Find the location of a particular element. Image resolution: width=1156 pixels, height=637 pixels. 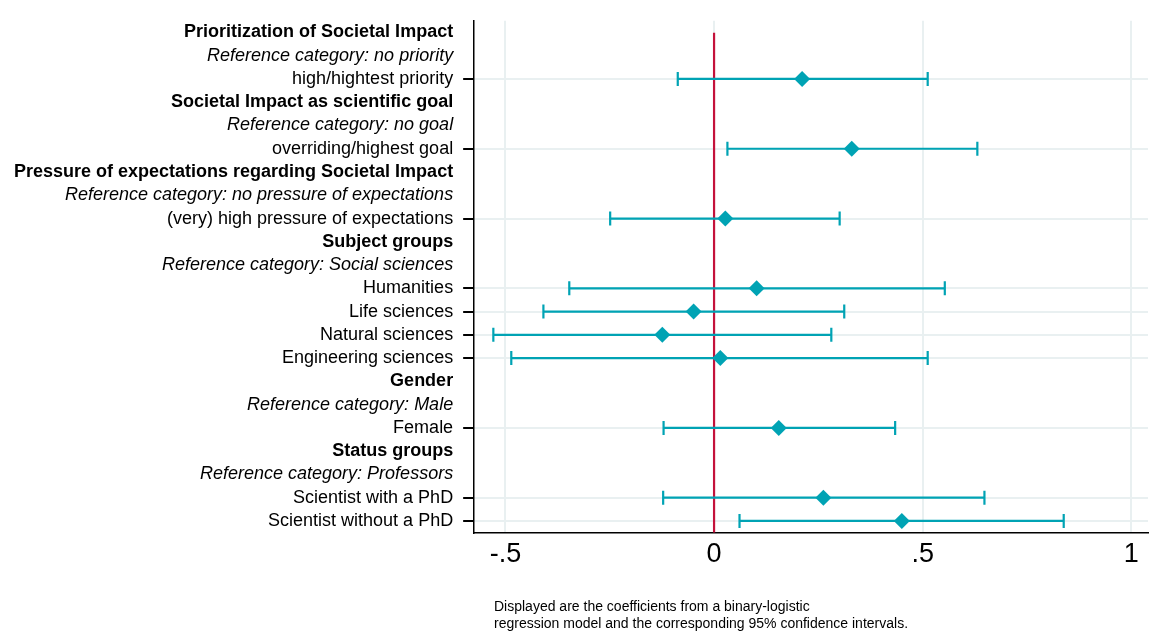

y-tick-label: Natural sciences is located at coordinates (387, 333).